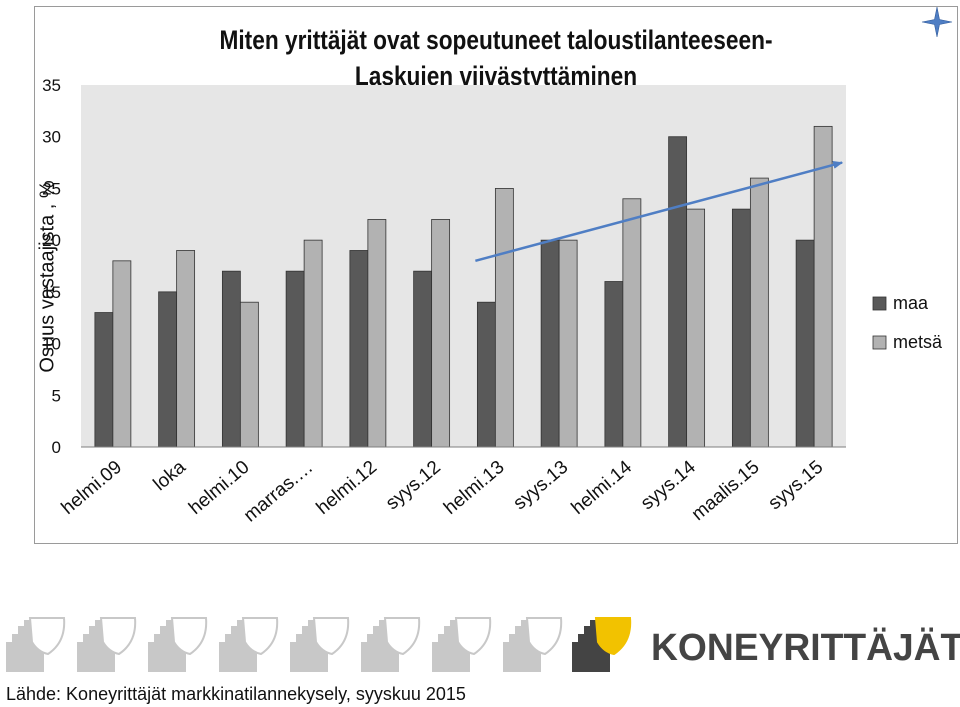 This screenshot has width=960, height=707. I want to click on x-tick-label: syys.12, so click(413, 485).